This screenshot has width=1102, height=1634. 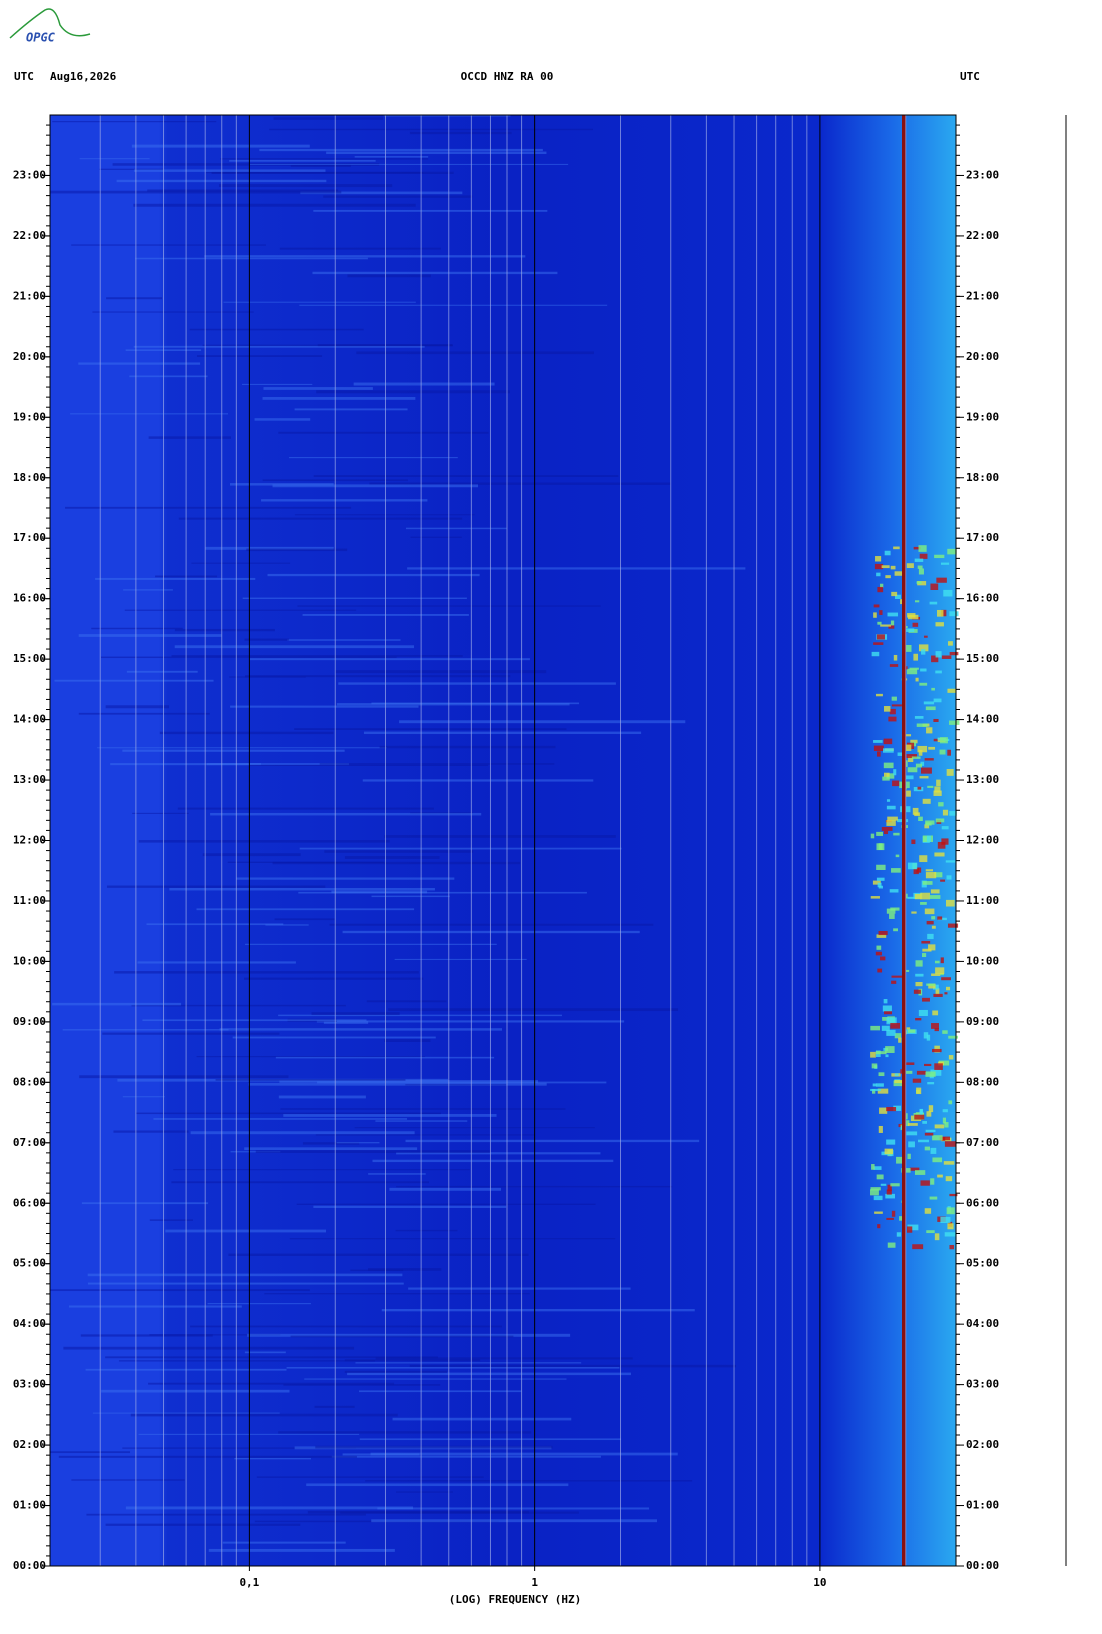 I want to click on y-tick-label-right: 05:00, so click(x=982, y=1263).